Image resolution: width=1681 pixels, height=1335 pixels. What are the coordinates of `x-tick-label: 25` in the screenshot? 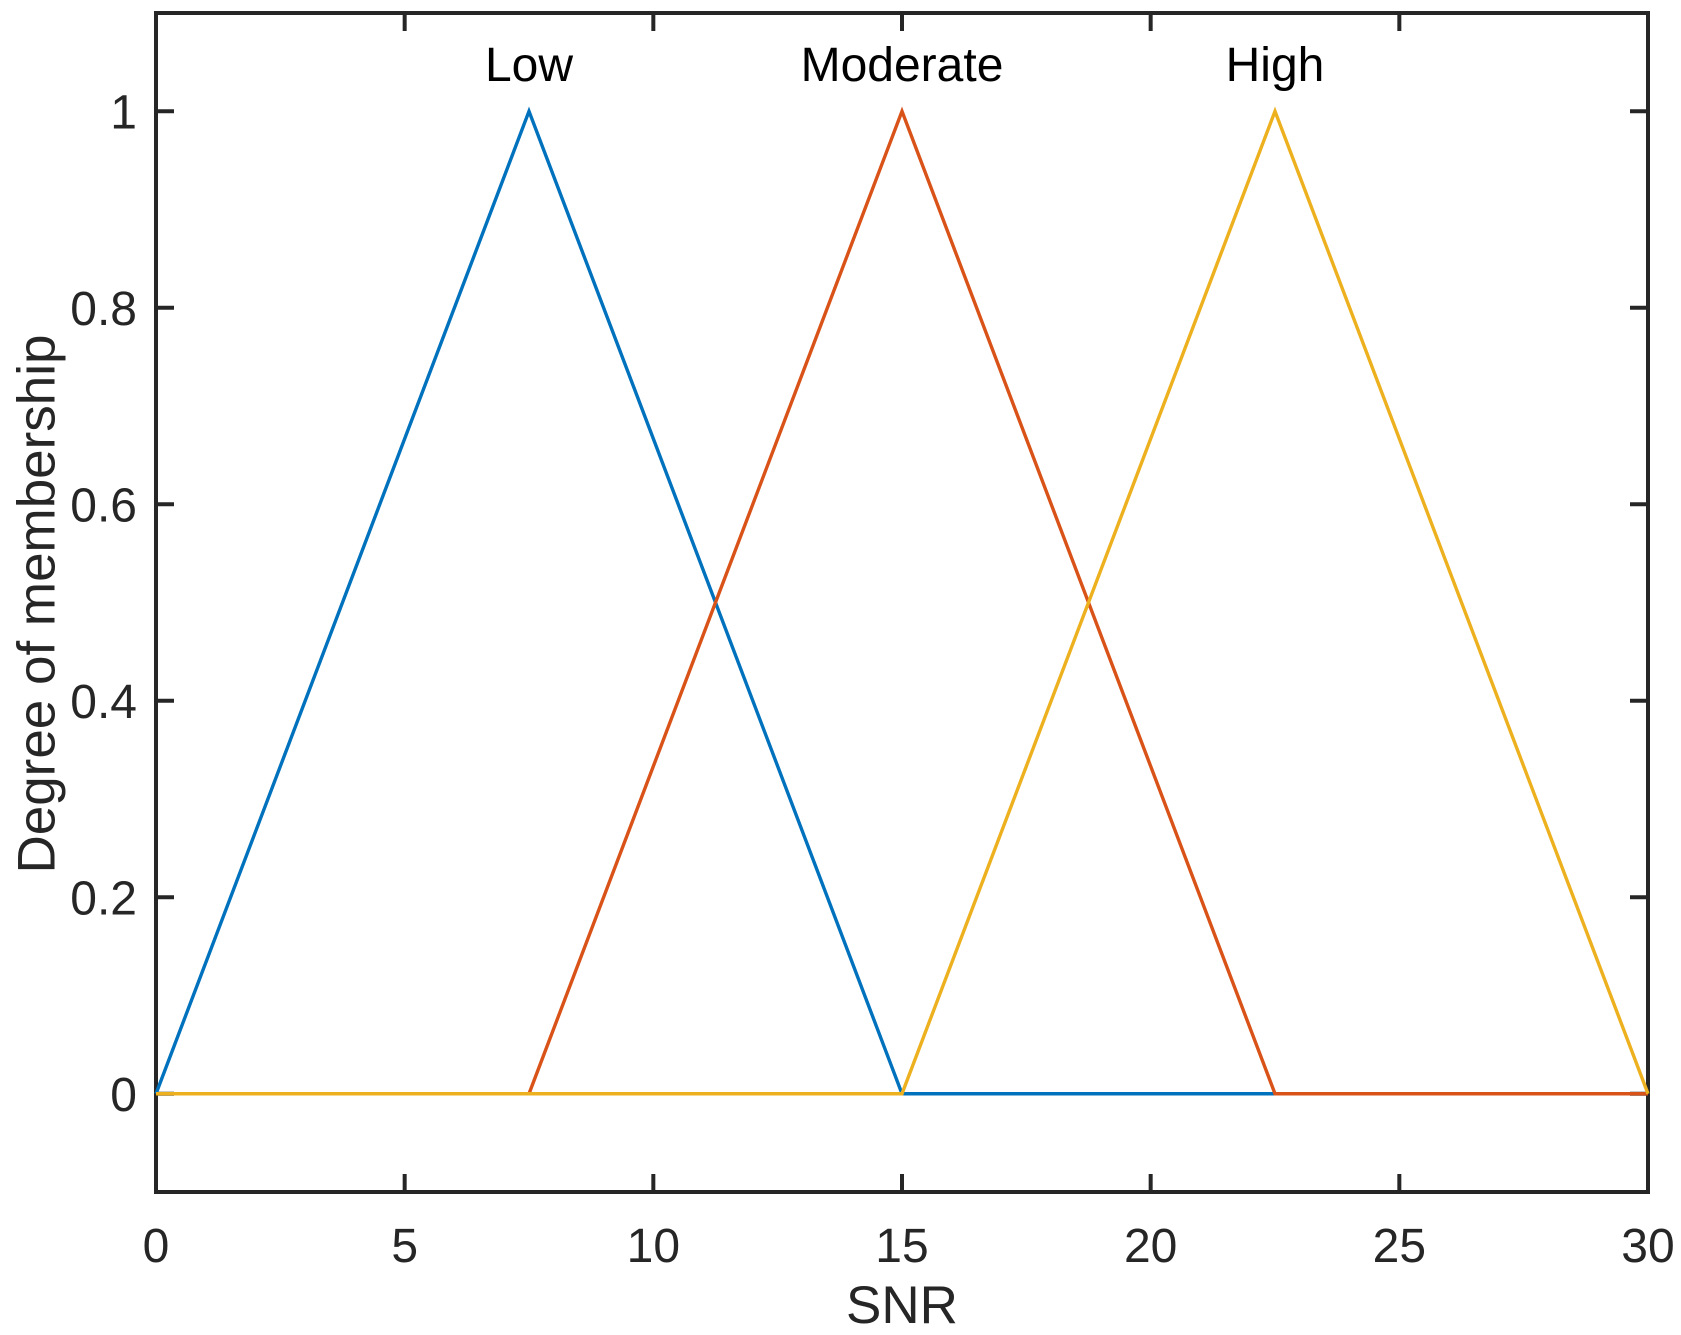 It's located at (1399, 1246).